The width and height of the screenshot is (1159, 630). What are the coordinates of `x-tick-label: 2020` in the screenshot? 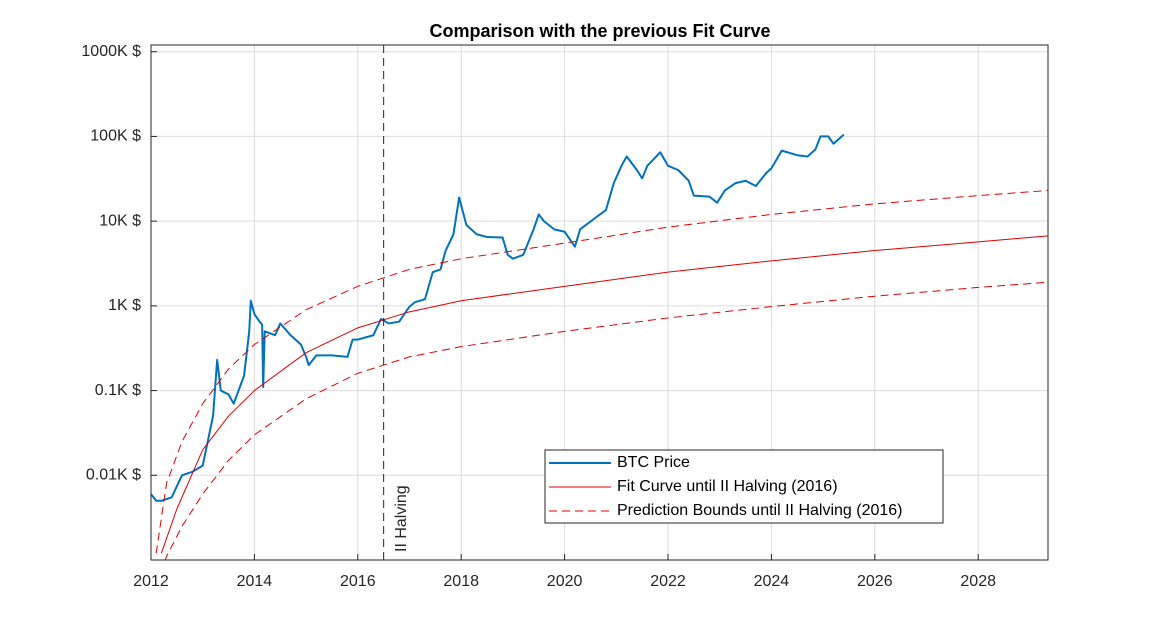 It's located at (565, 581).